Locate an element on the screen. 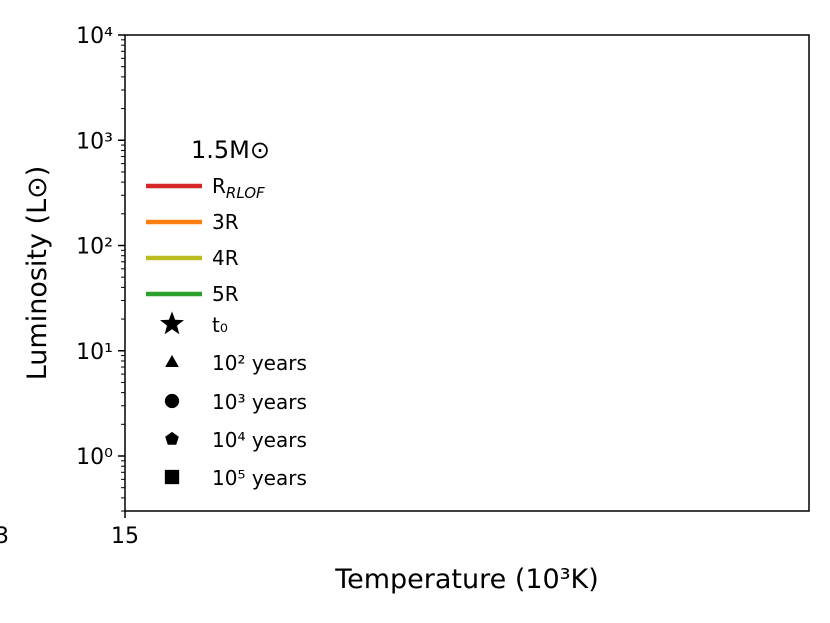  legend-label-3: 4R is located at coordinates (225, 258).